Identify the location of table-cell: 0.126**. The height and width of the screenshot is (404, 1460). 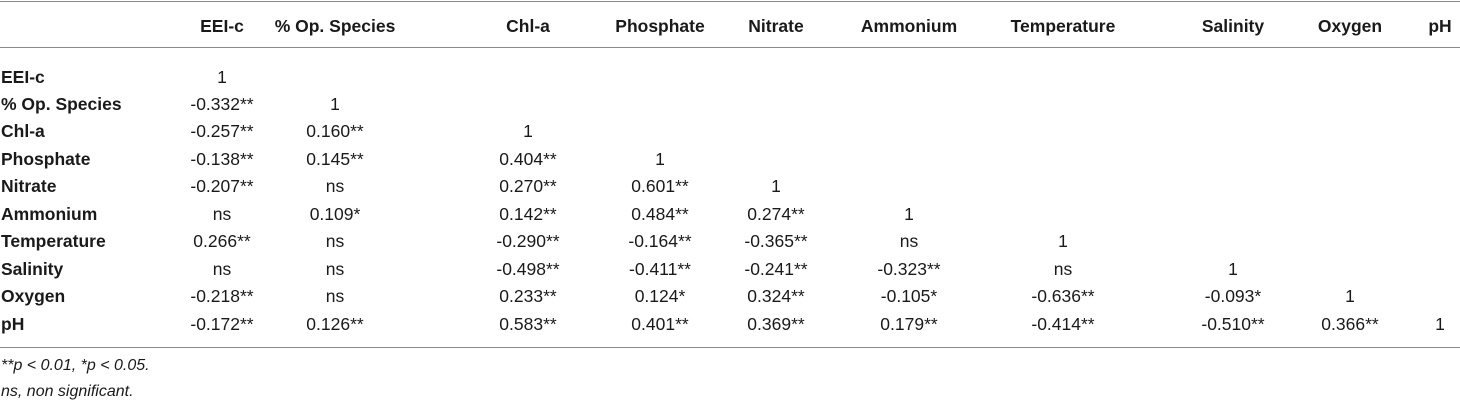
(335, 324).